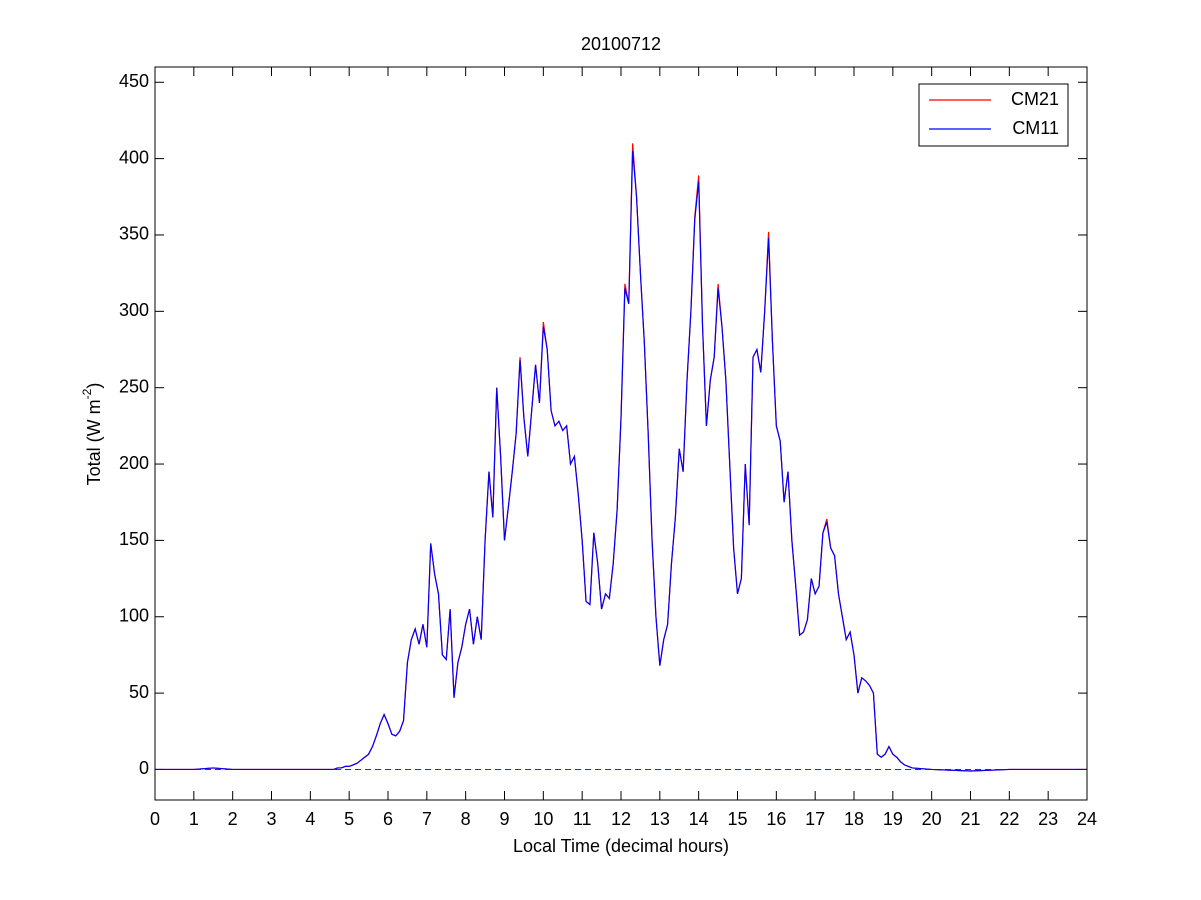 This screenshot has width=1201, height=900. Describe the element at coordinates (970, 819) in the screenshot. I see `x-tick-label: 21` at that location.